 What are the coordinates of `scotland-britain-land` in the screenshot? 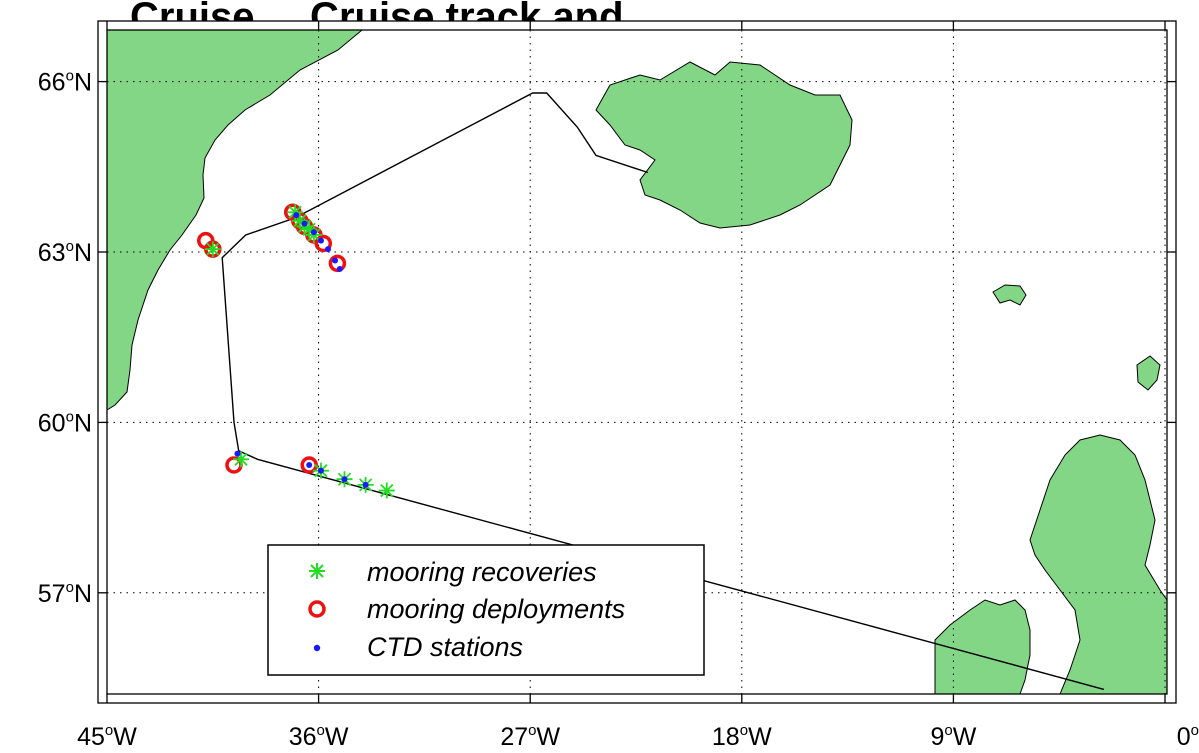 It's located at (1098, 564).